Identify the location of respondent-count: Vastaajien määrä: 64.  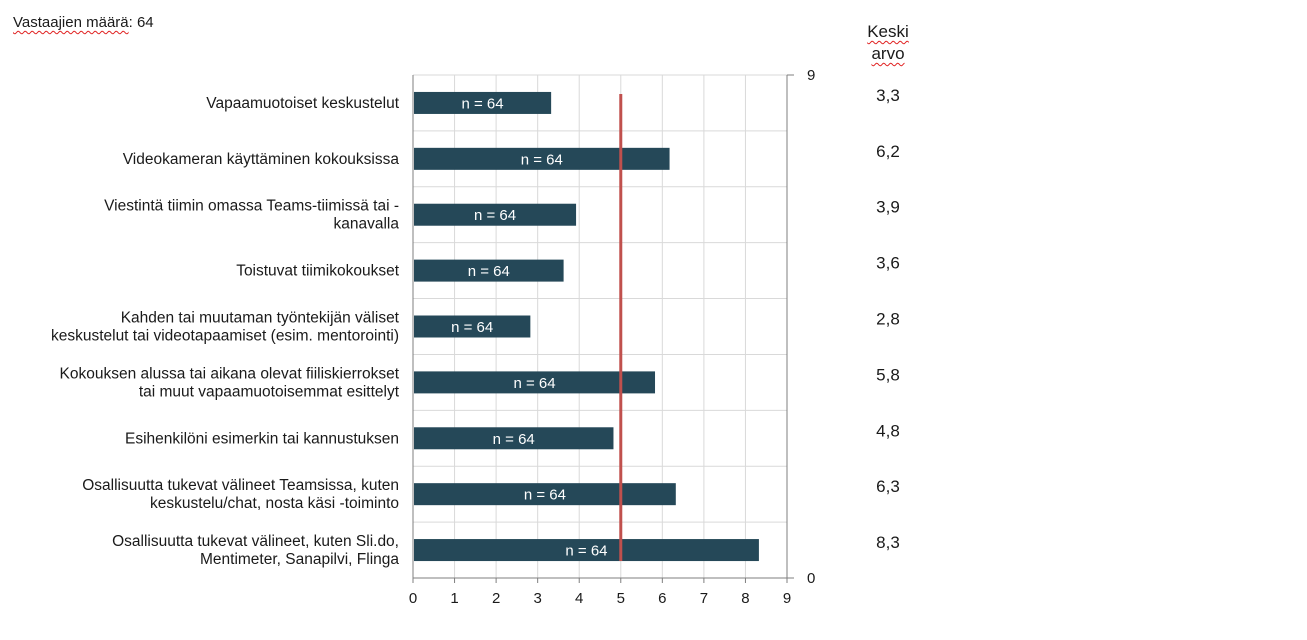
(83, 22).